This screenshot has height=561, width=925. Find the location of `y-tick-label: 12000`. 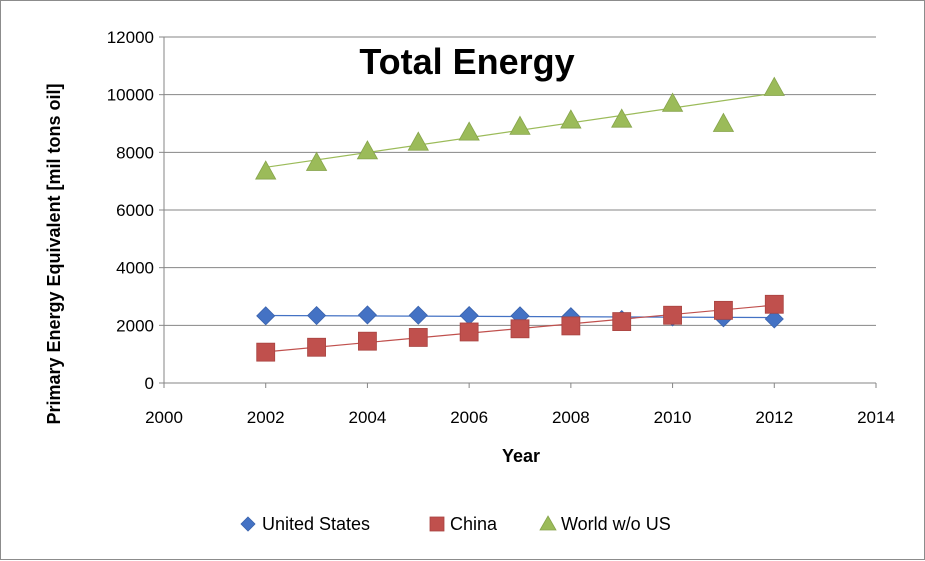

y-tick-label: 12000 is located at coordinates (130, 37).